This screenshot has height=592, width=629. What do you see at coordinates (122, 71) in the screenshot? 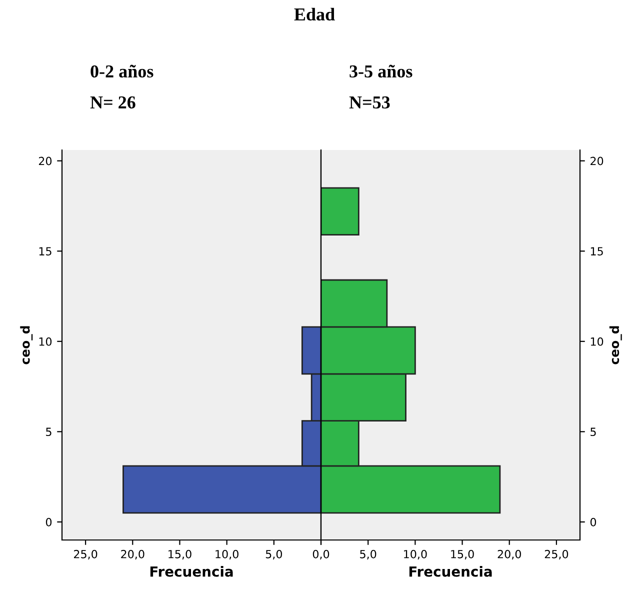
I see `chart-title: 0-2 años` at bounding box center [122, 71].